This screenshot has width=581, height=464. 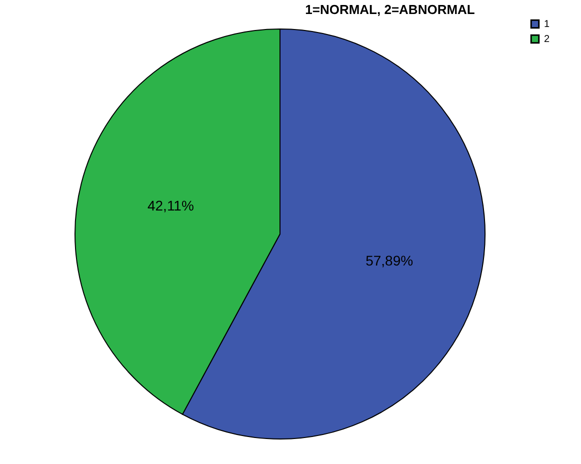 What do you see at coordinates (547, 24) in the screenshot?
I see `legend-label: 1` at bounding box center [547, 24].